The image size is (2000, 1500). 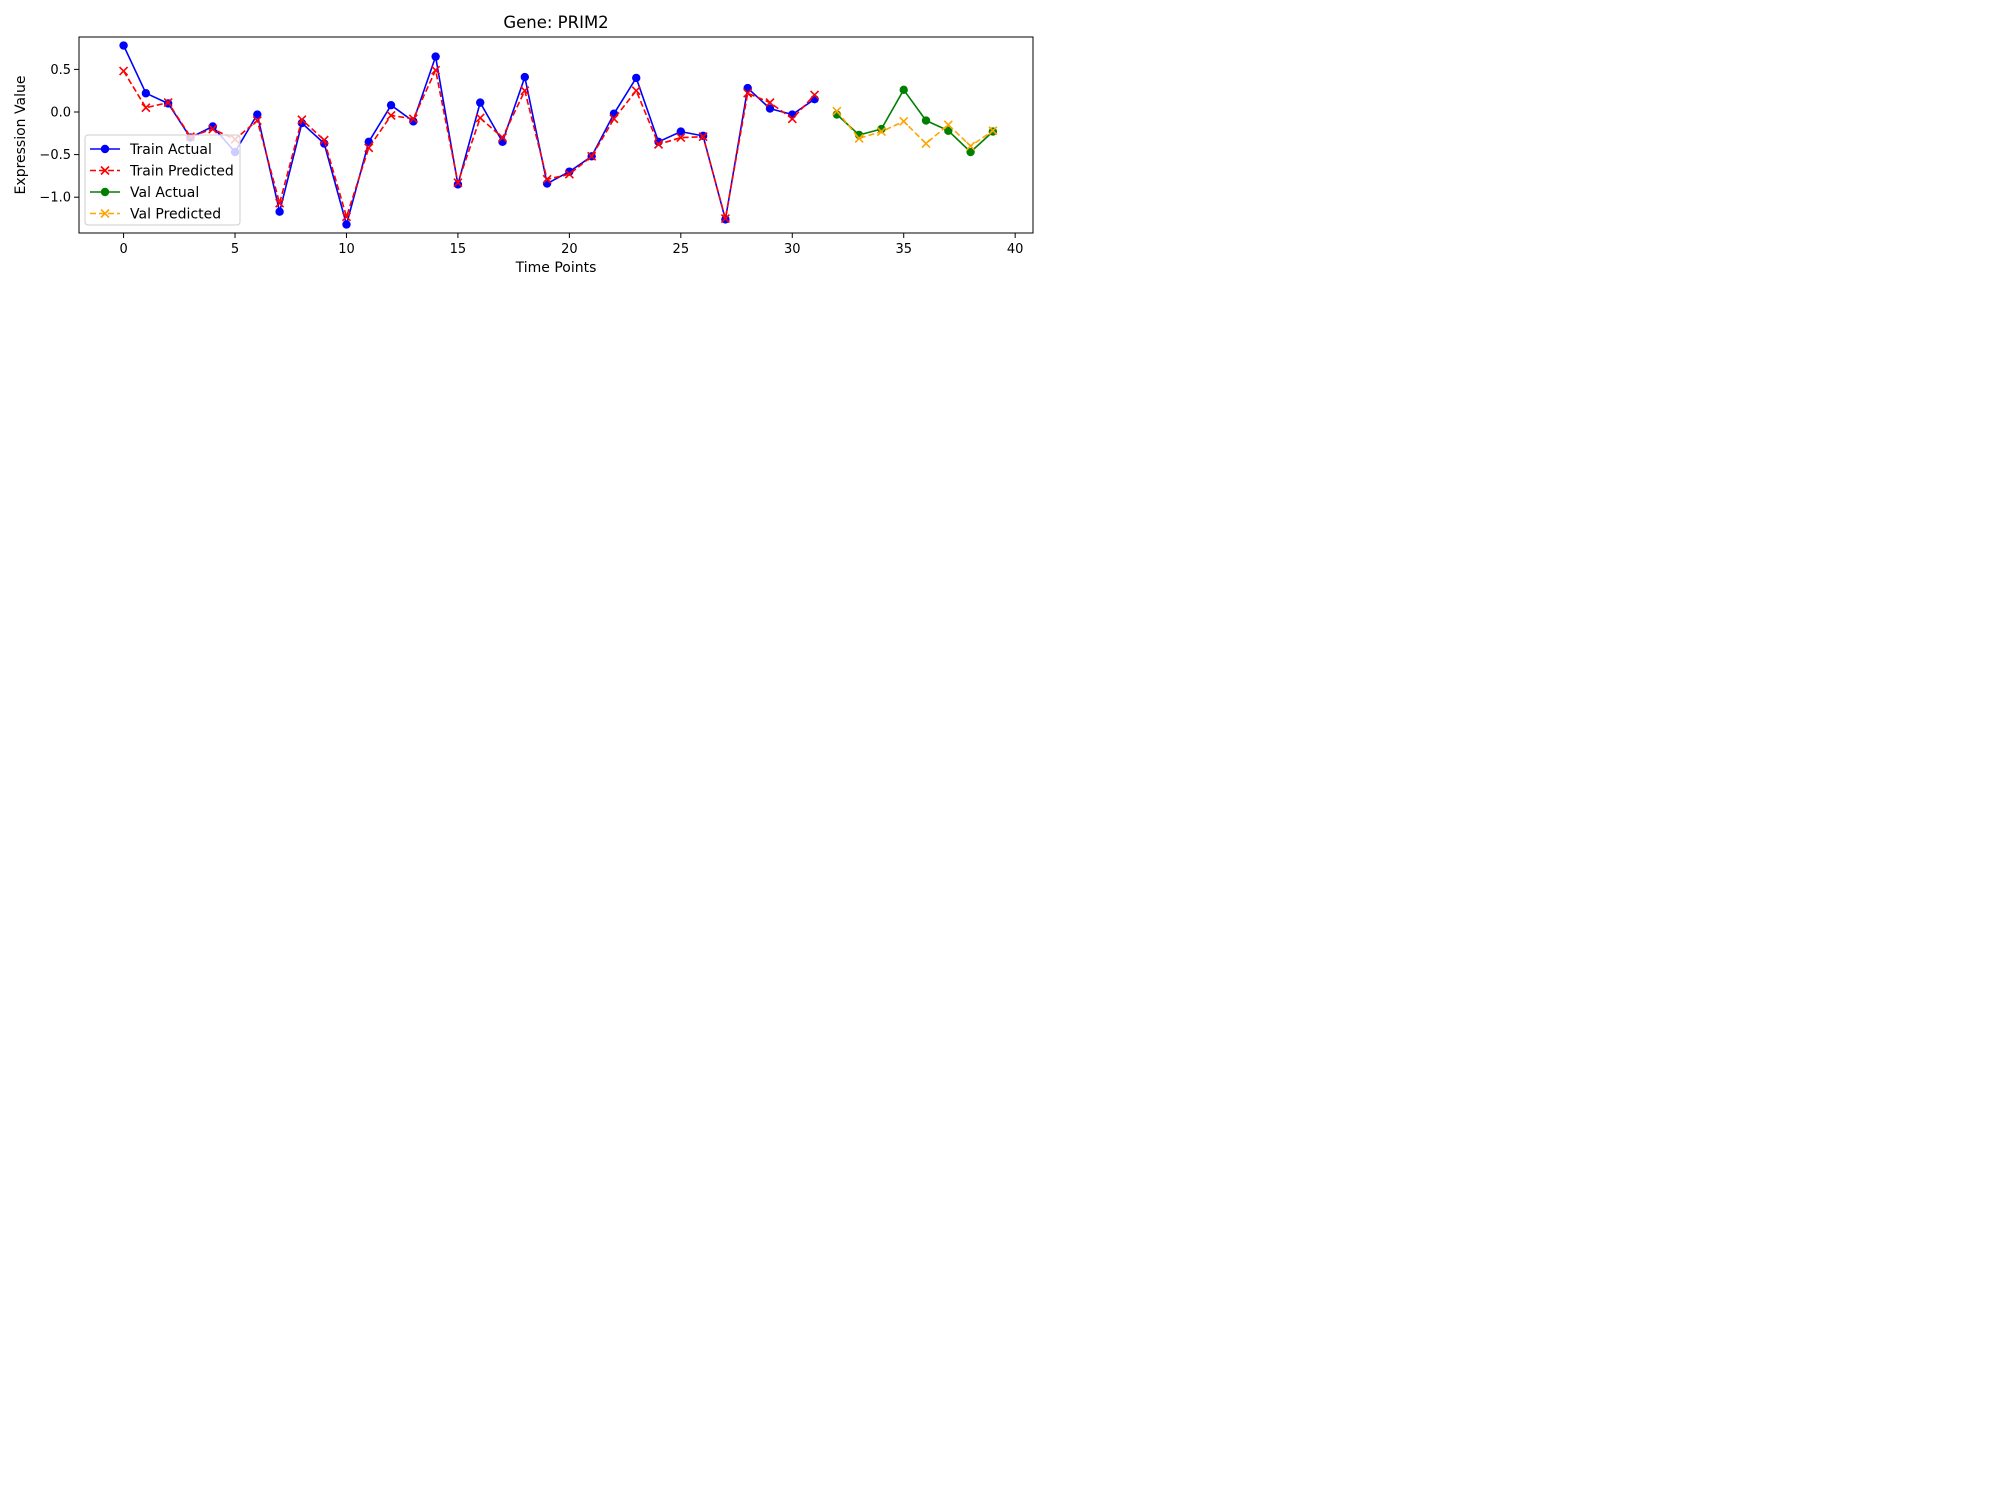 I want to click on y-axis: −1.0 −0.5 0.0 0.5, so click(x=59, y=134).